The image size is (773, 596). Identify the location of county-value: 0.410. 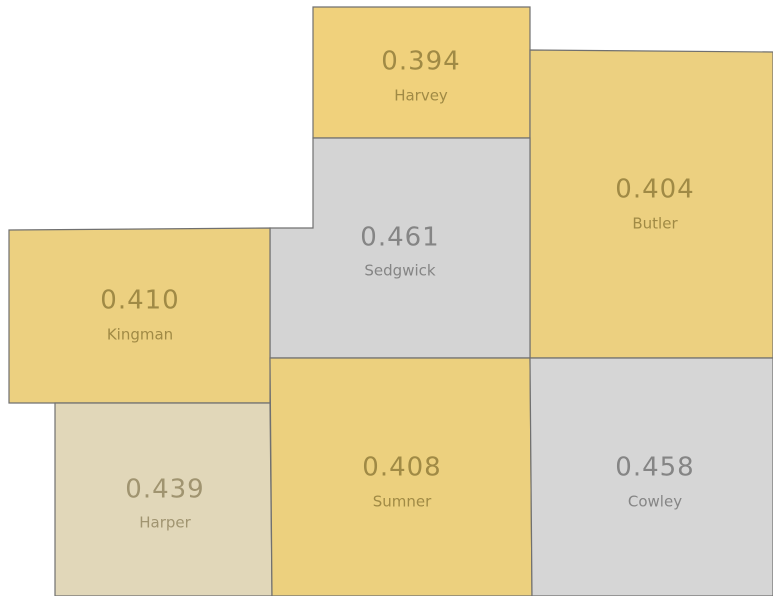
(139, 301).